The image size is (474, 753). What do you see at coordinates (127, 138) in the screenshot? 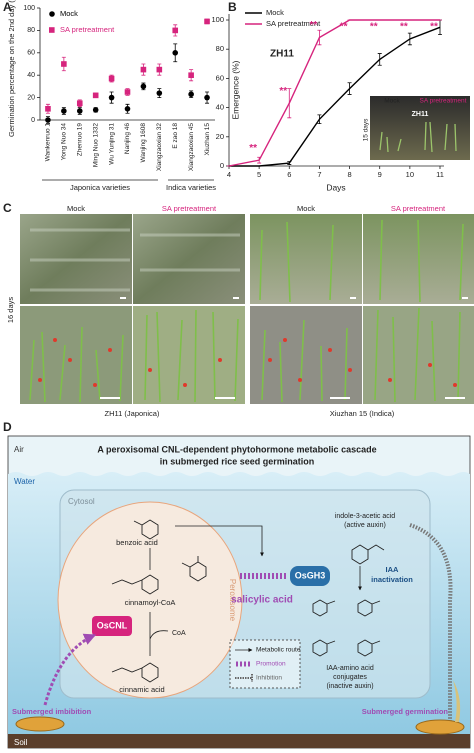
I see `x-tick-label: Nanjing 46` at bounding box center [127, 138].